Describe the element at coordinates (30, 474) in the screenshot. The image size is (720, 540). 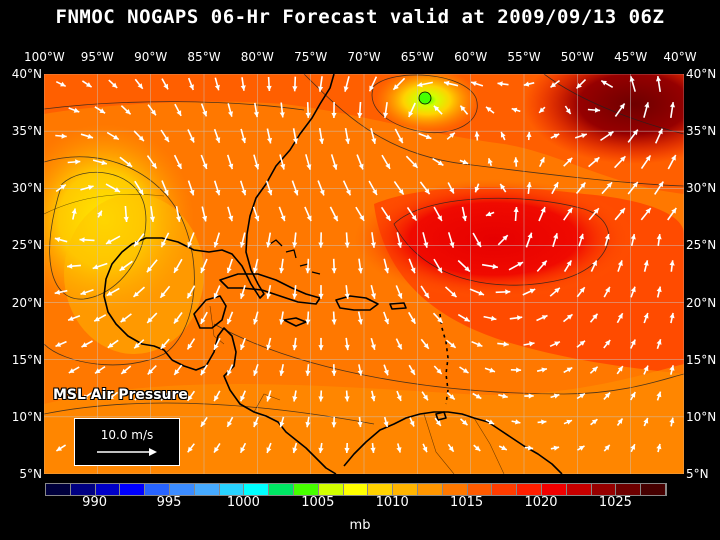
I see `latitude-label: 5°N` at that location.